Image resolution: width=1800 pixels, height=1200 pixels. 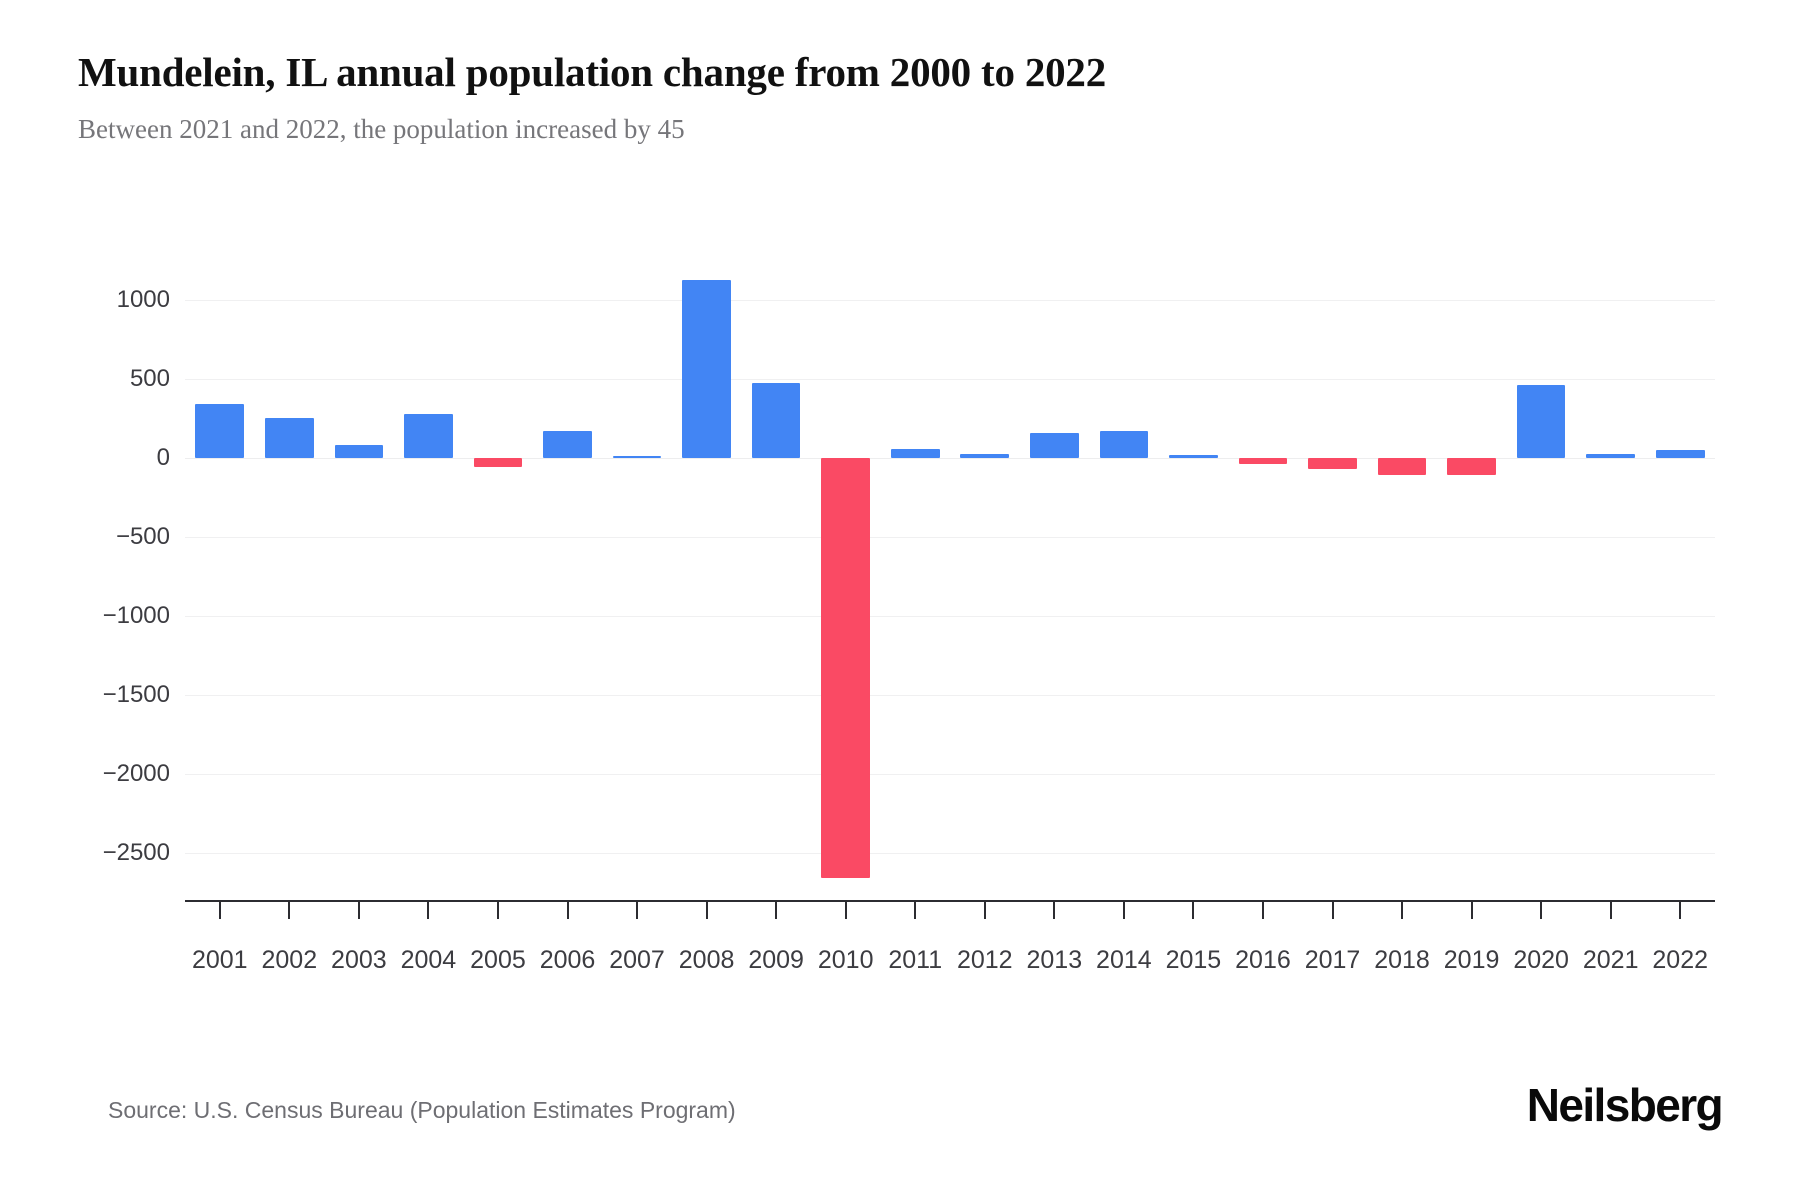 What do you see at coordinates (219, 960) in the screenshot?
I see `x-axis-tick-label: 2001` at bounding box center [219, 960].